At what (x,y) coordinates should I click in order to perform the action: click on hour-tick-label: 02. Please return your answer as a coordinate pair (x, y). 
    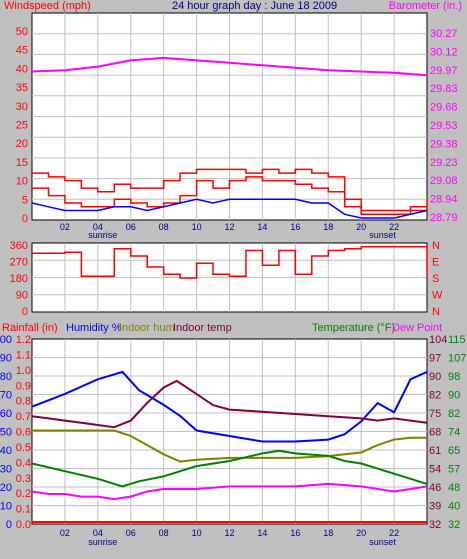
    Looking at the image, I should click on (65, 227).